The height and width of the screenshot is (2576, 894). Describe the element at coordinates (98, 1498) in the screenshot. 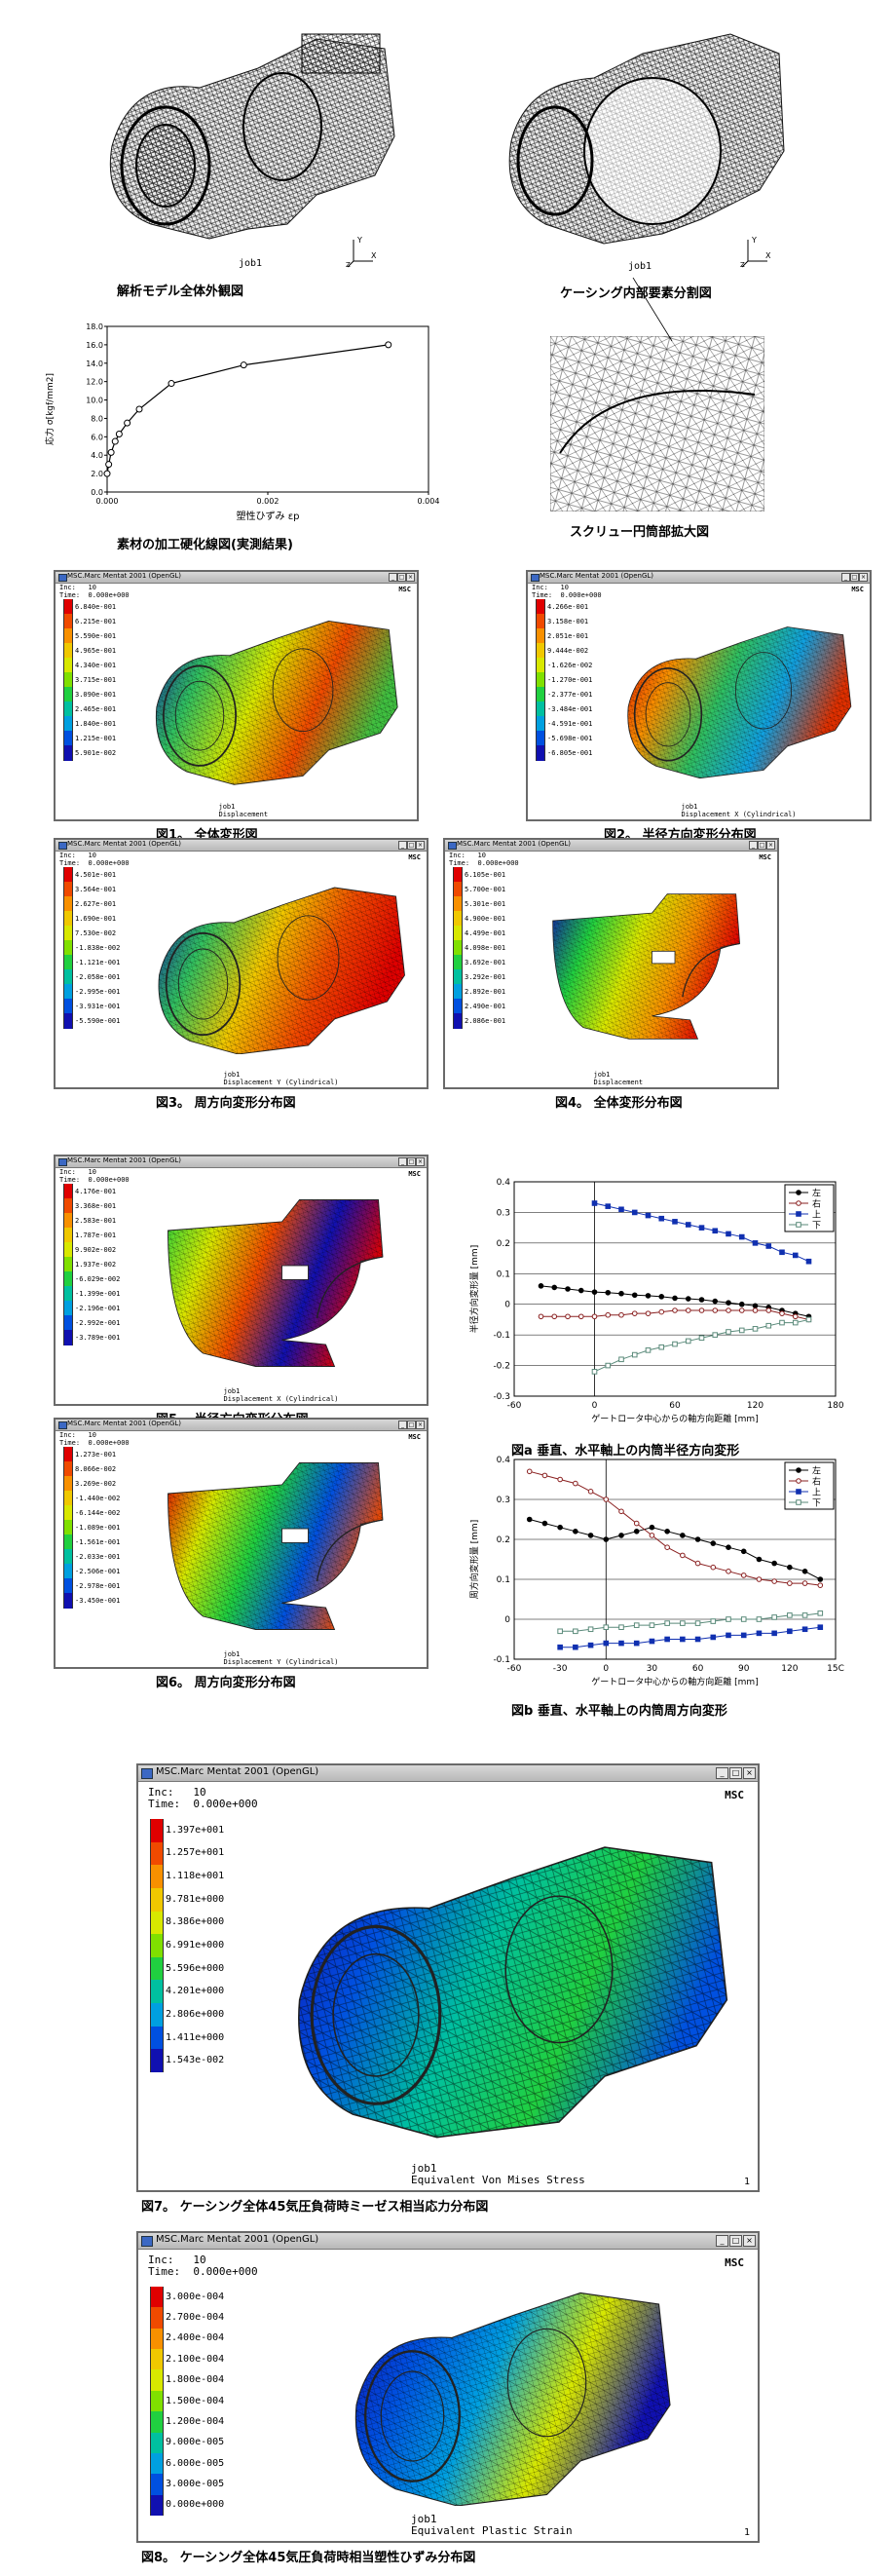

I see `legend-value: -1.440e-002` at that location.